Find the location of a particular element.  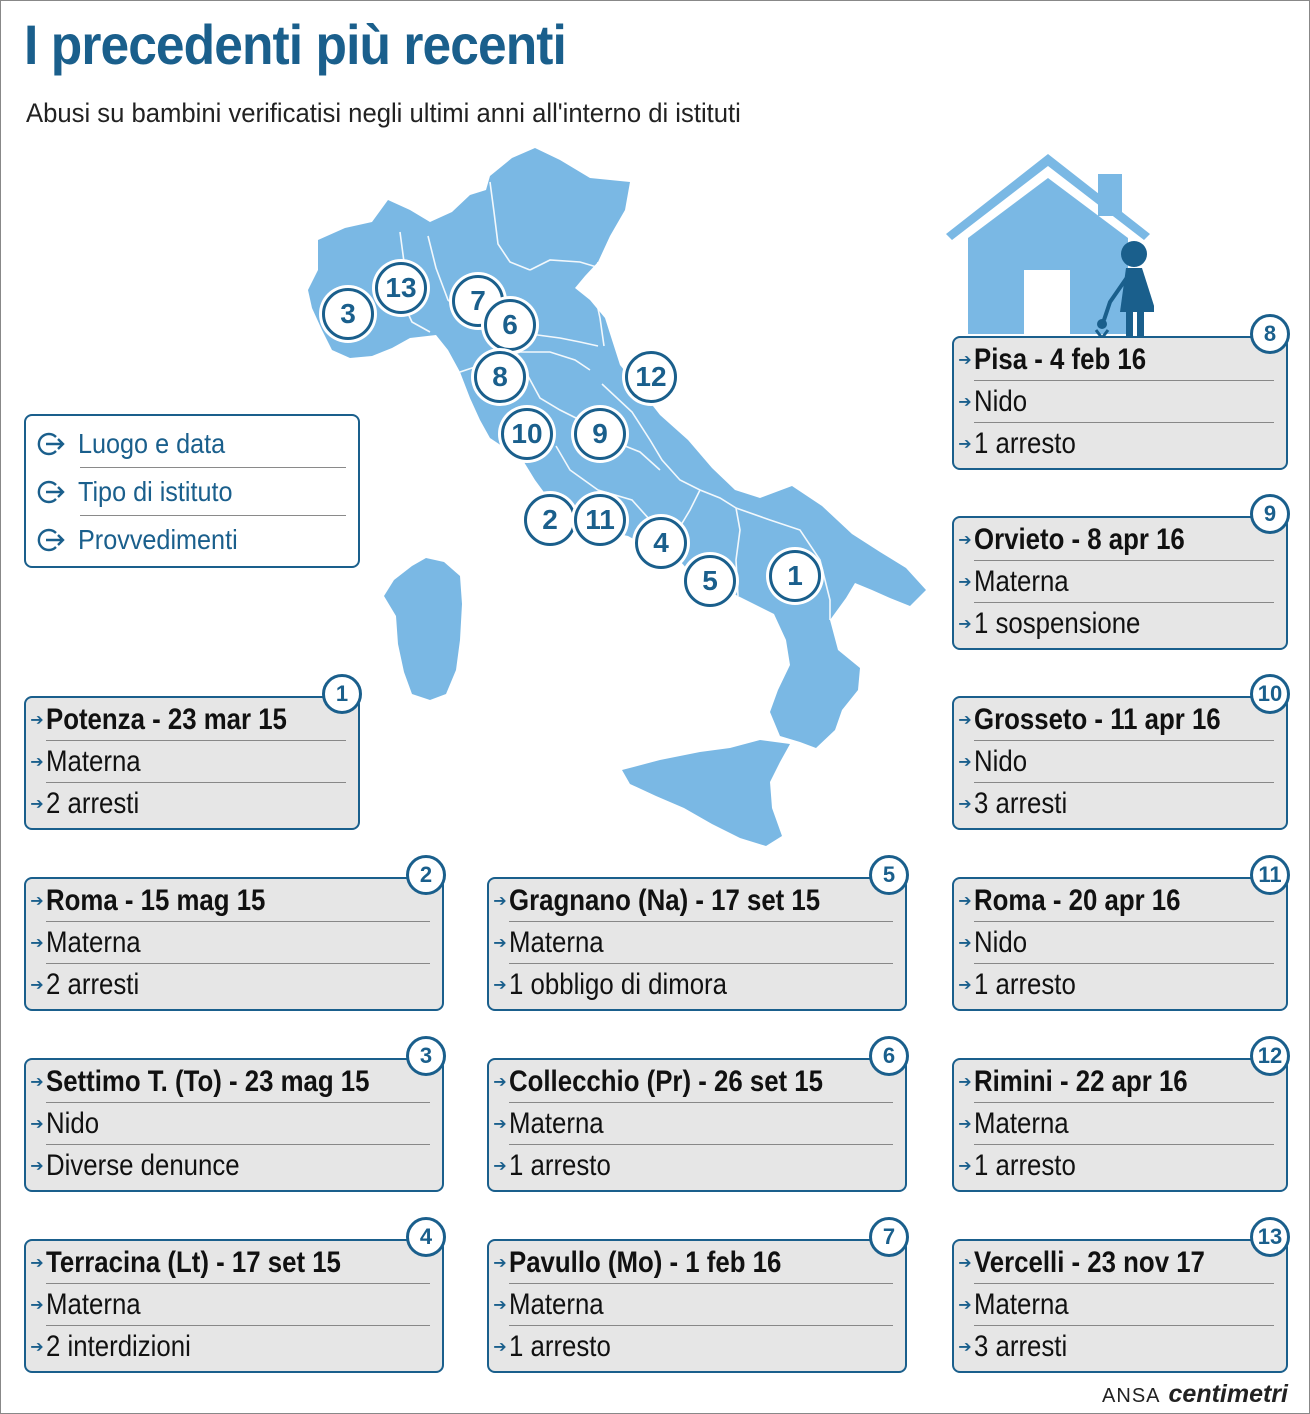

case-measure: Diverse denunce is located at coordinates (143, 1165).